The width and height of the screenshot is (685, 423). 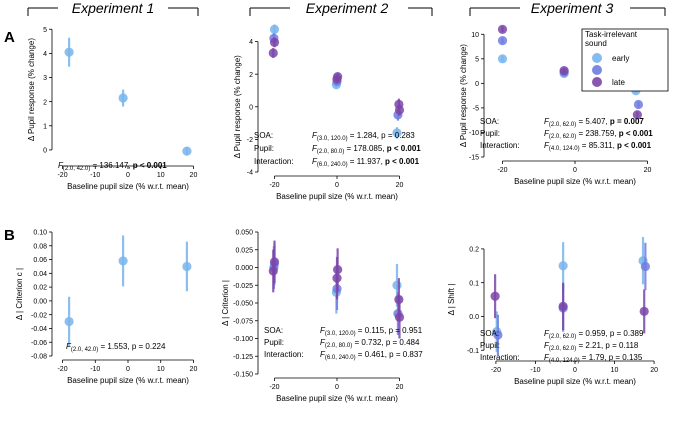 What do you see at coordinates (40, 274) in the screenshot?
I see `y-tick-label: 0.04` at bounding box center [40, 274].